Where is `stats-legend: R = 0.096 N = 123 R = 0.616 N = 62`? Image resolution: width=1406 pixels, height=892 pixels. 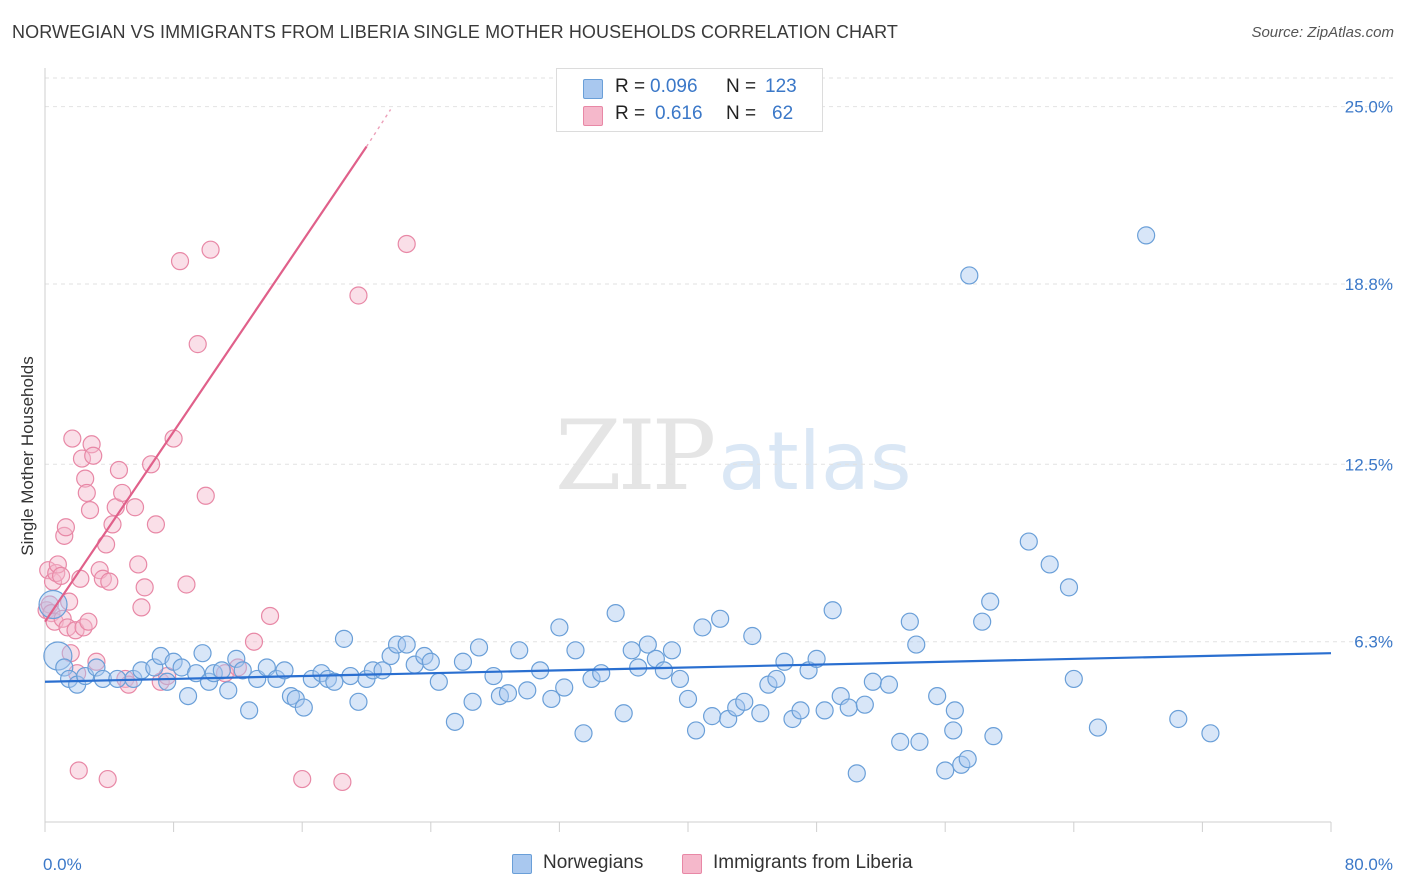 stats-legend: R = 0.096 N = 123 R = 0.616 N = 62 is located at coordinates (689, 100).